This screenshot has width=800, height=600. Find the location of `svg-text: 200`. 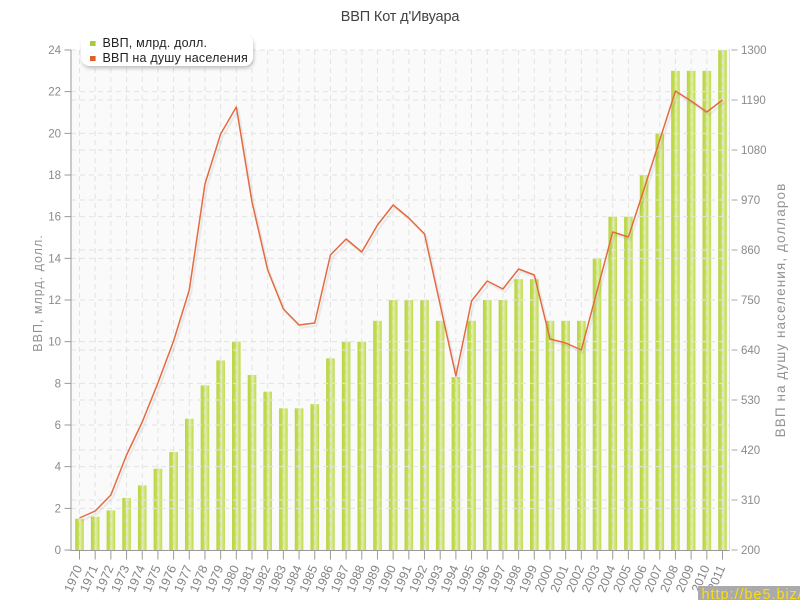

svg-text: 200 is located at coordinates (750, 551).